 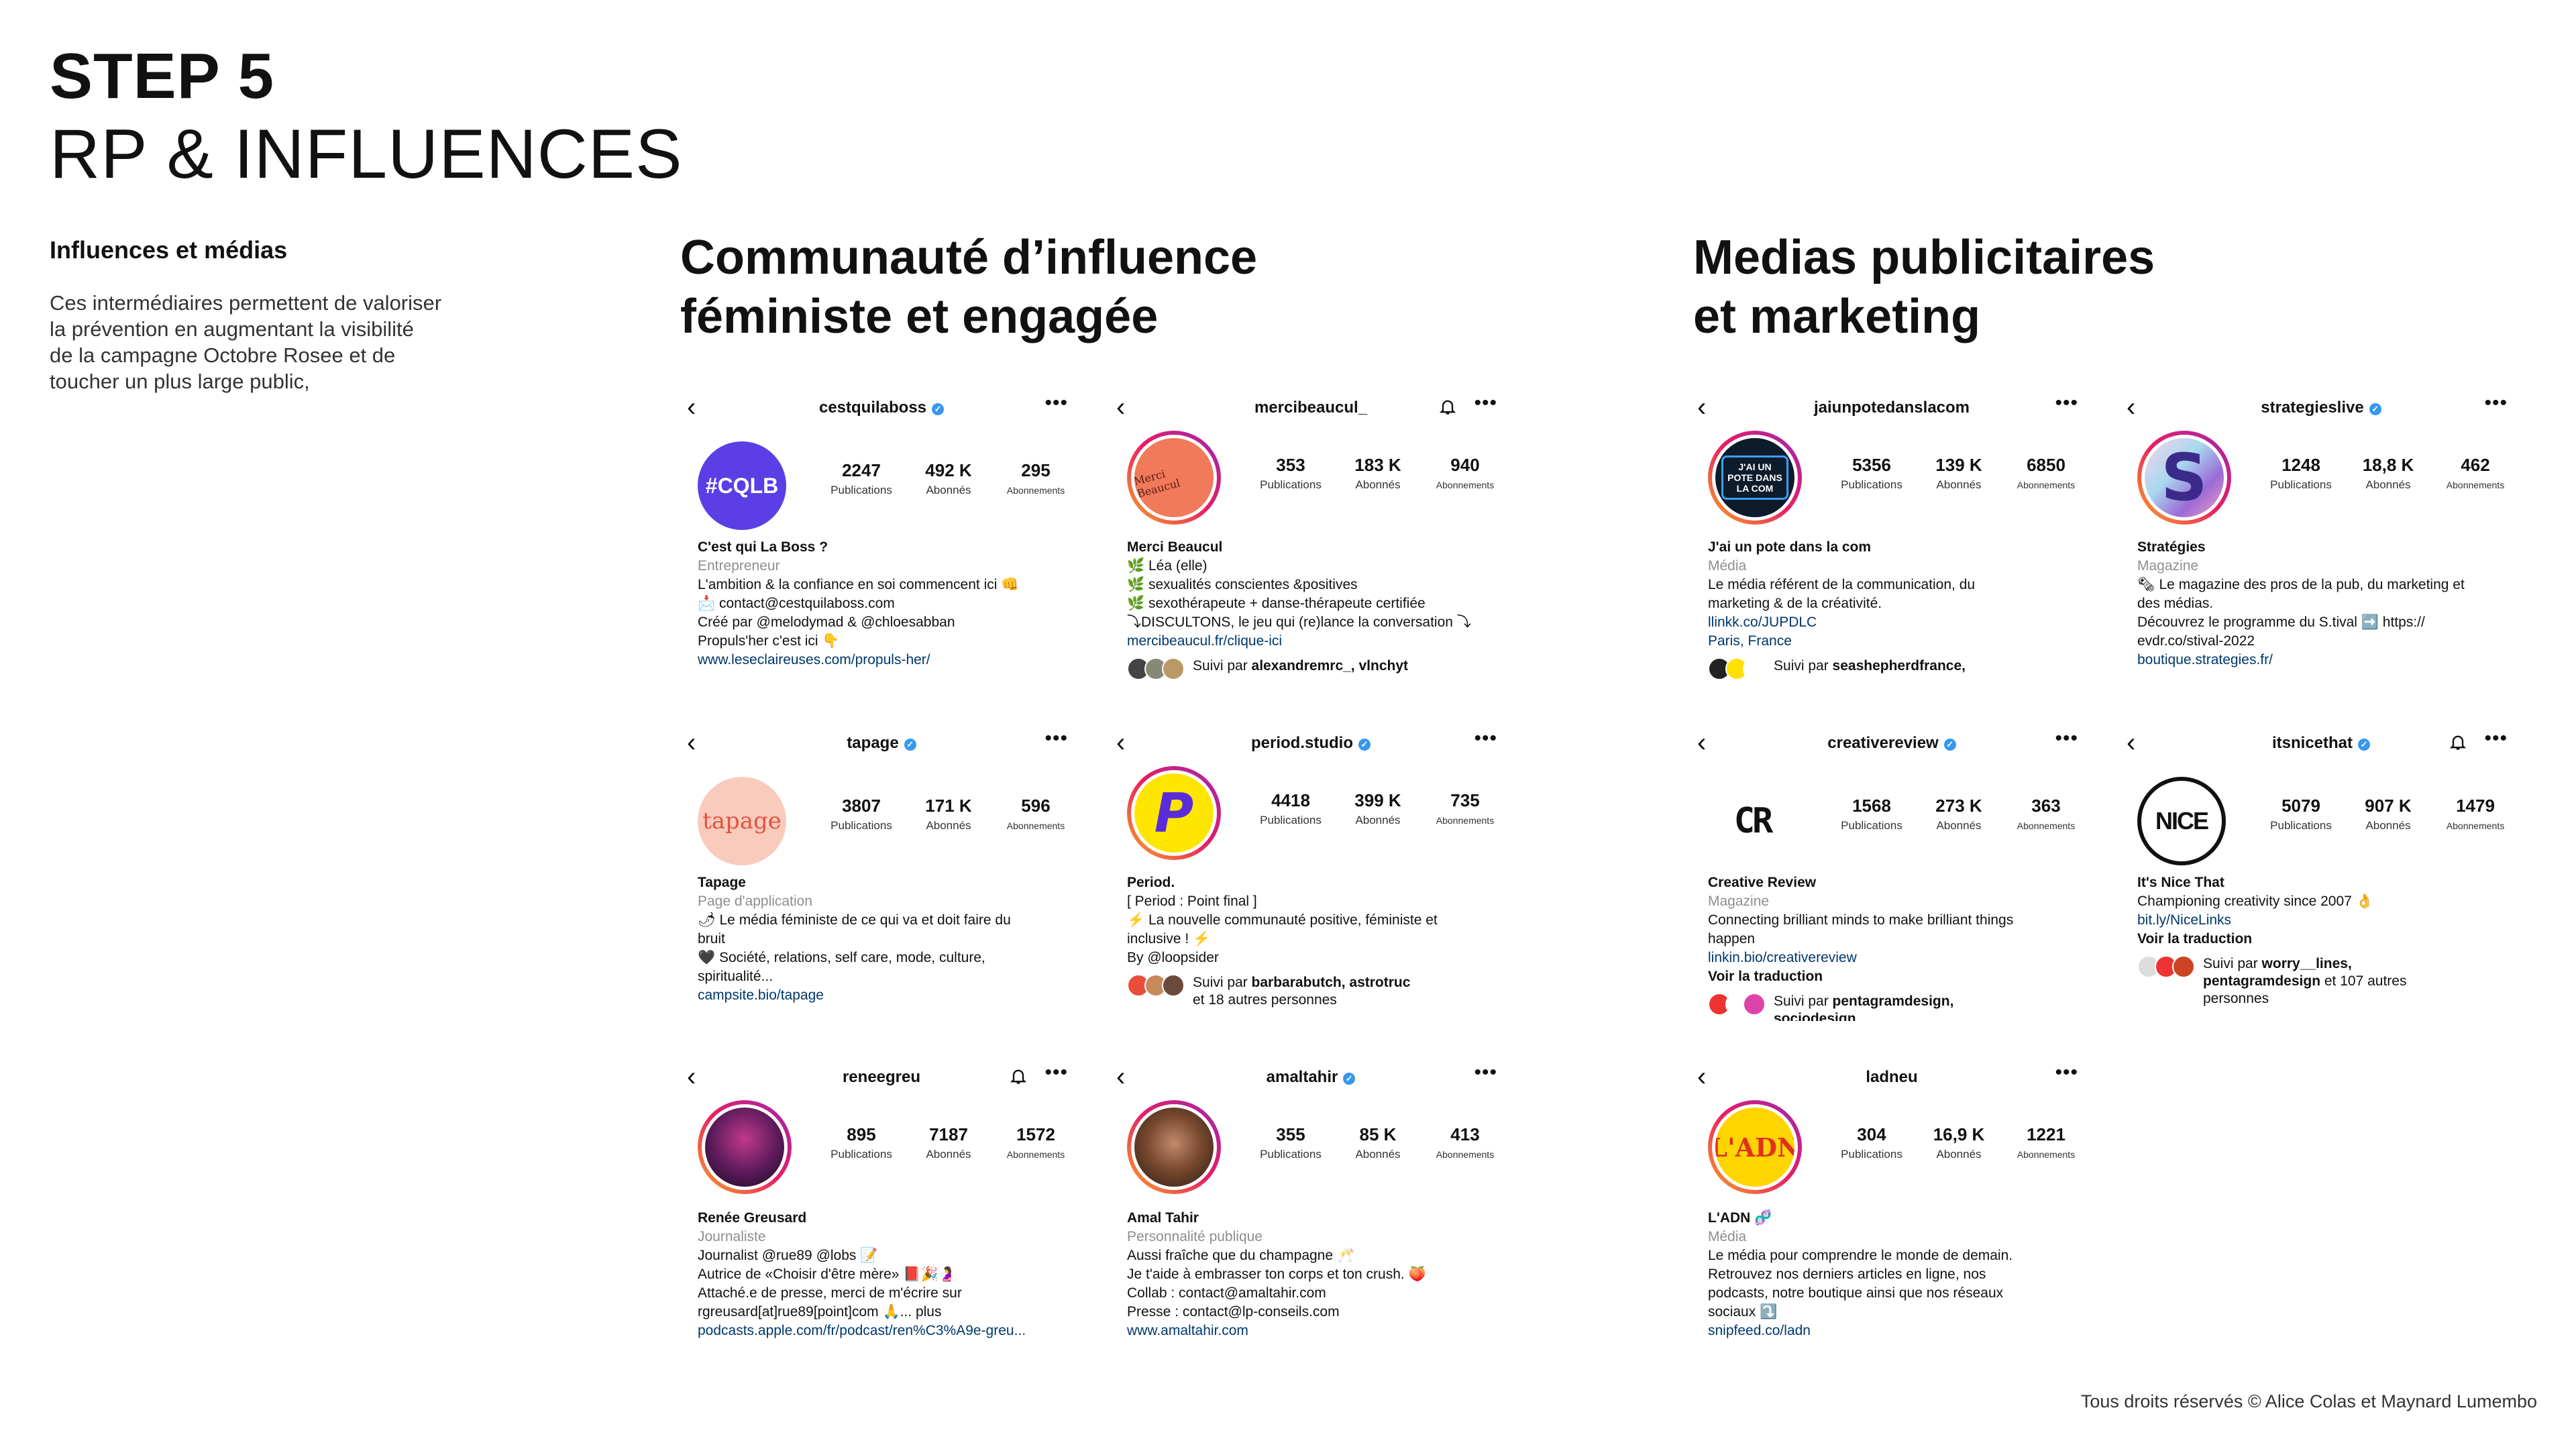 What do you see at coordinates (1377, 808) in the screenshot?
I see `stat-abonnes: 399 K Abonnés` at bounding box center [1377, 808].